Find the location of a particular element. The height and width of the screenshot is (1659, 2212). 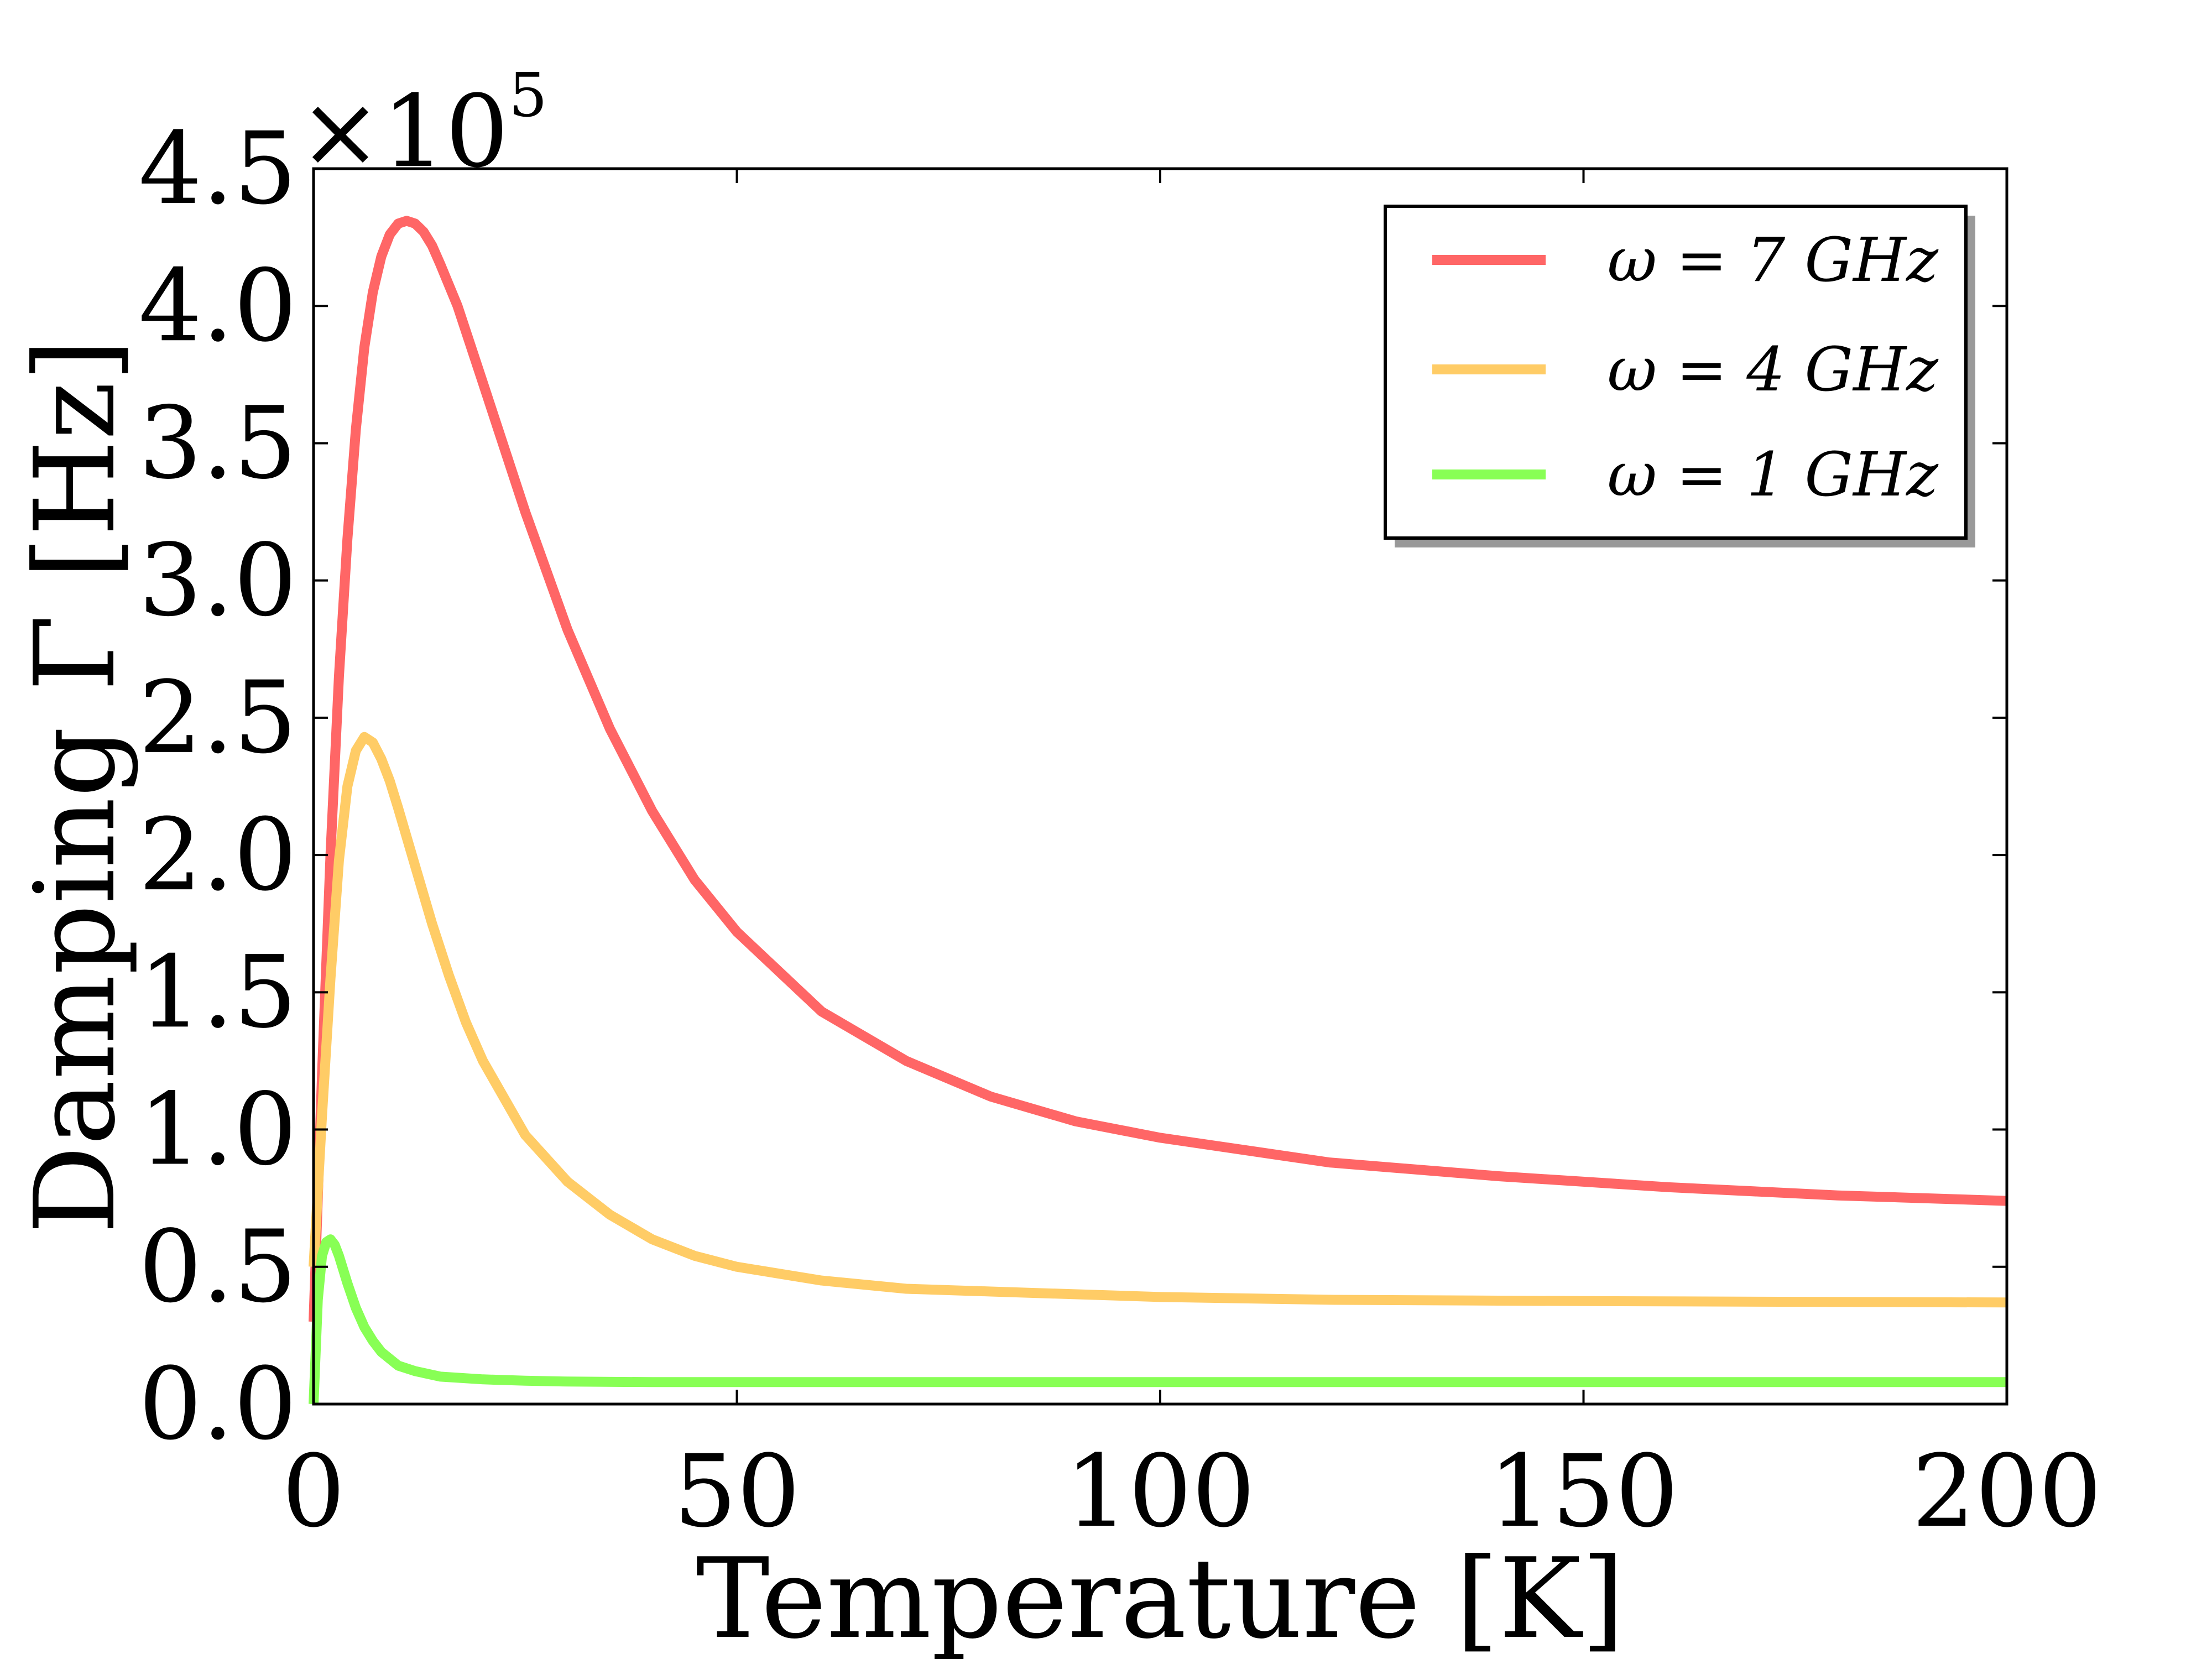

y-multiplier-base: ×10 is located at coordinates (404, 132).